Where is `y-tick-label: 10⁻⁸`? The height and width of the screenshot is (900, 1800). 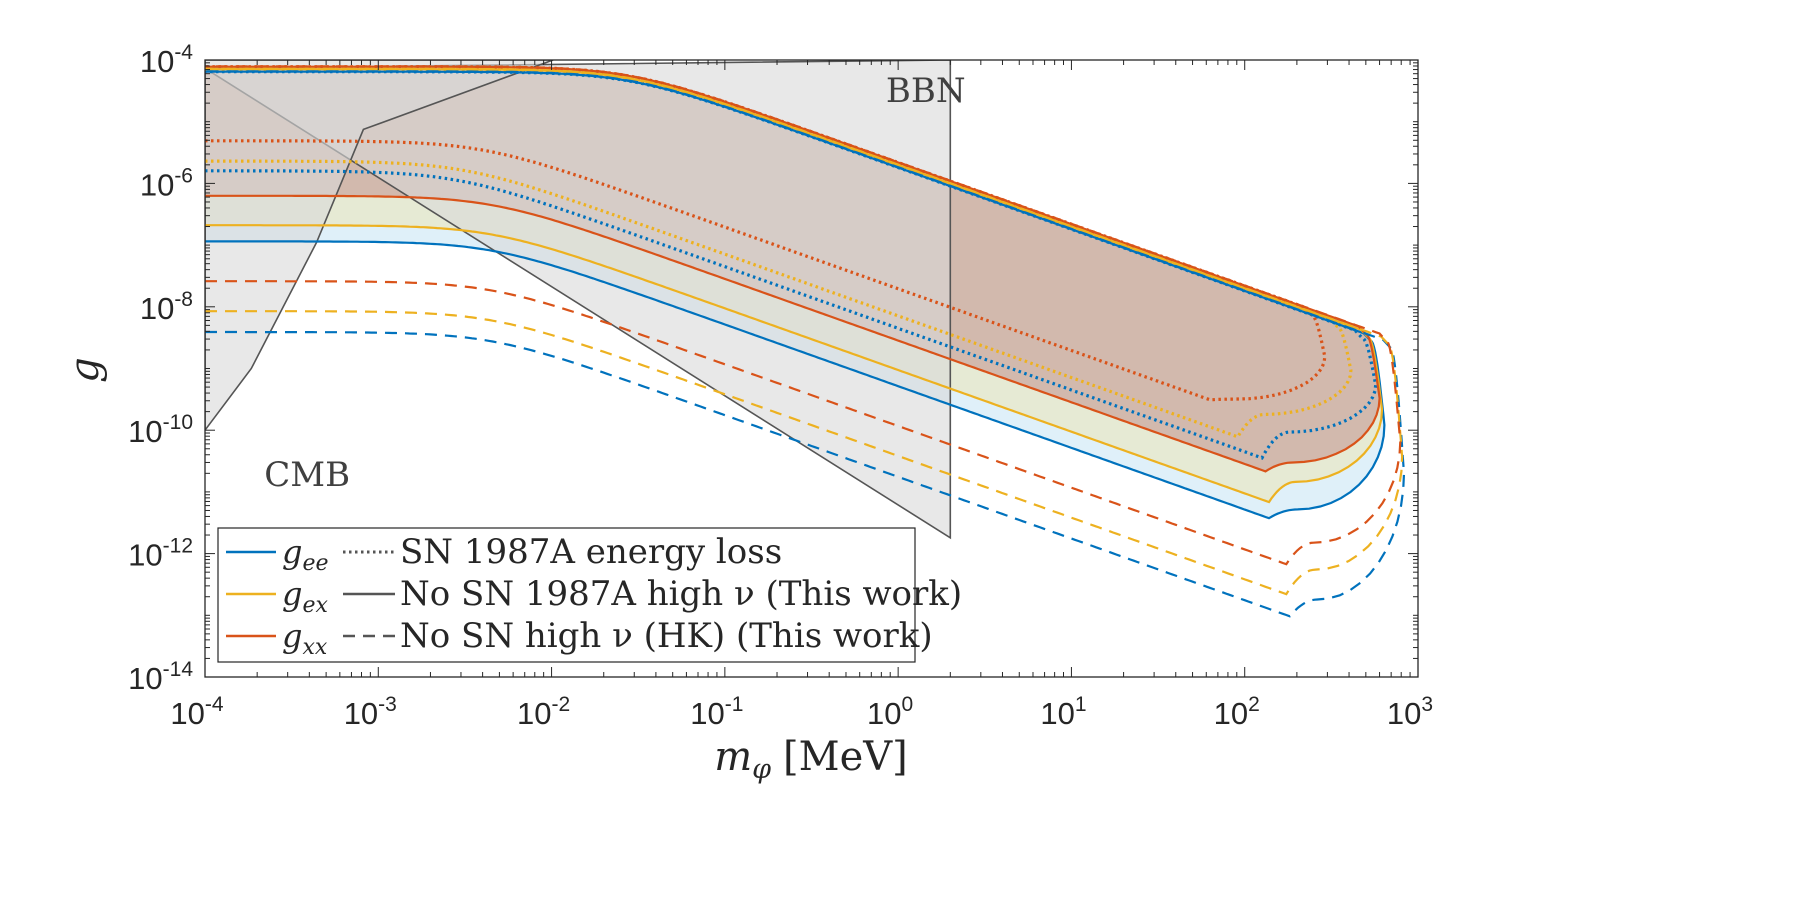 y-tick-label: 10⁻⁸ is located at coordinates (166, 307).